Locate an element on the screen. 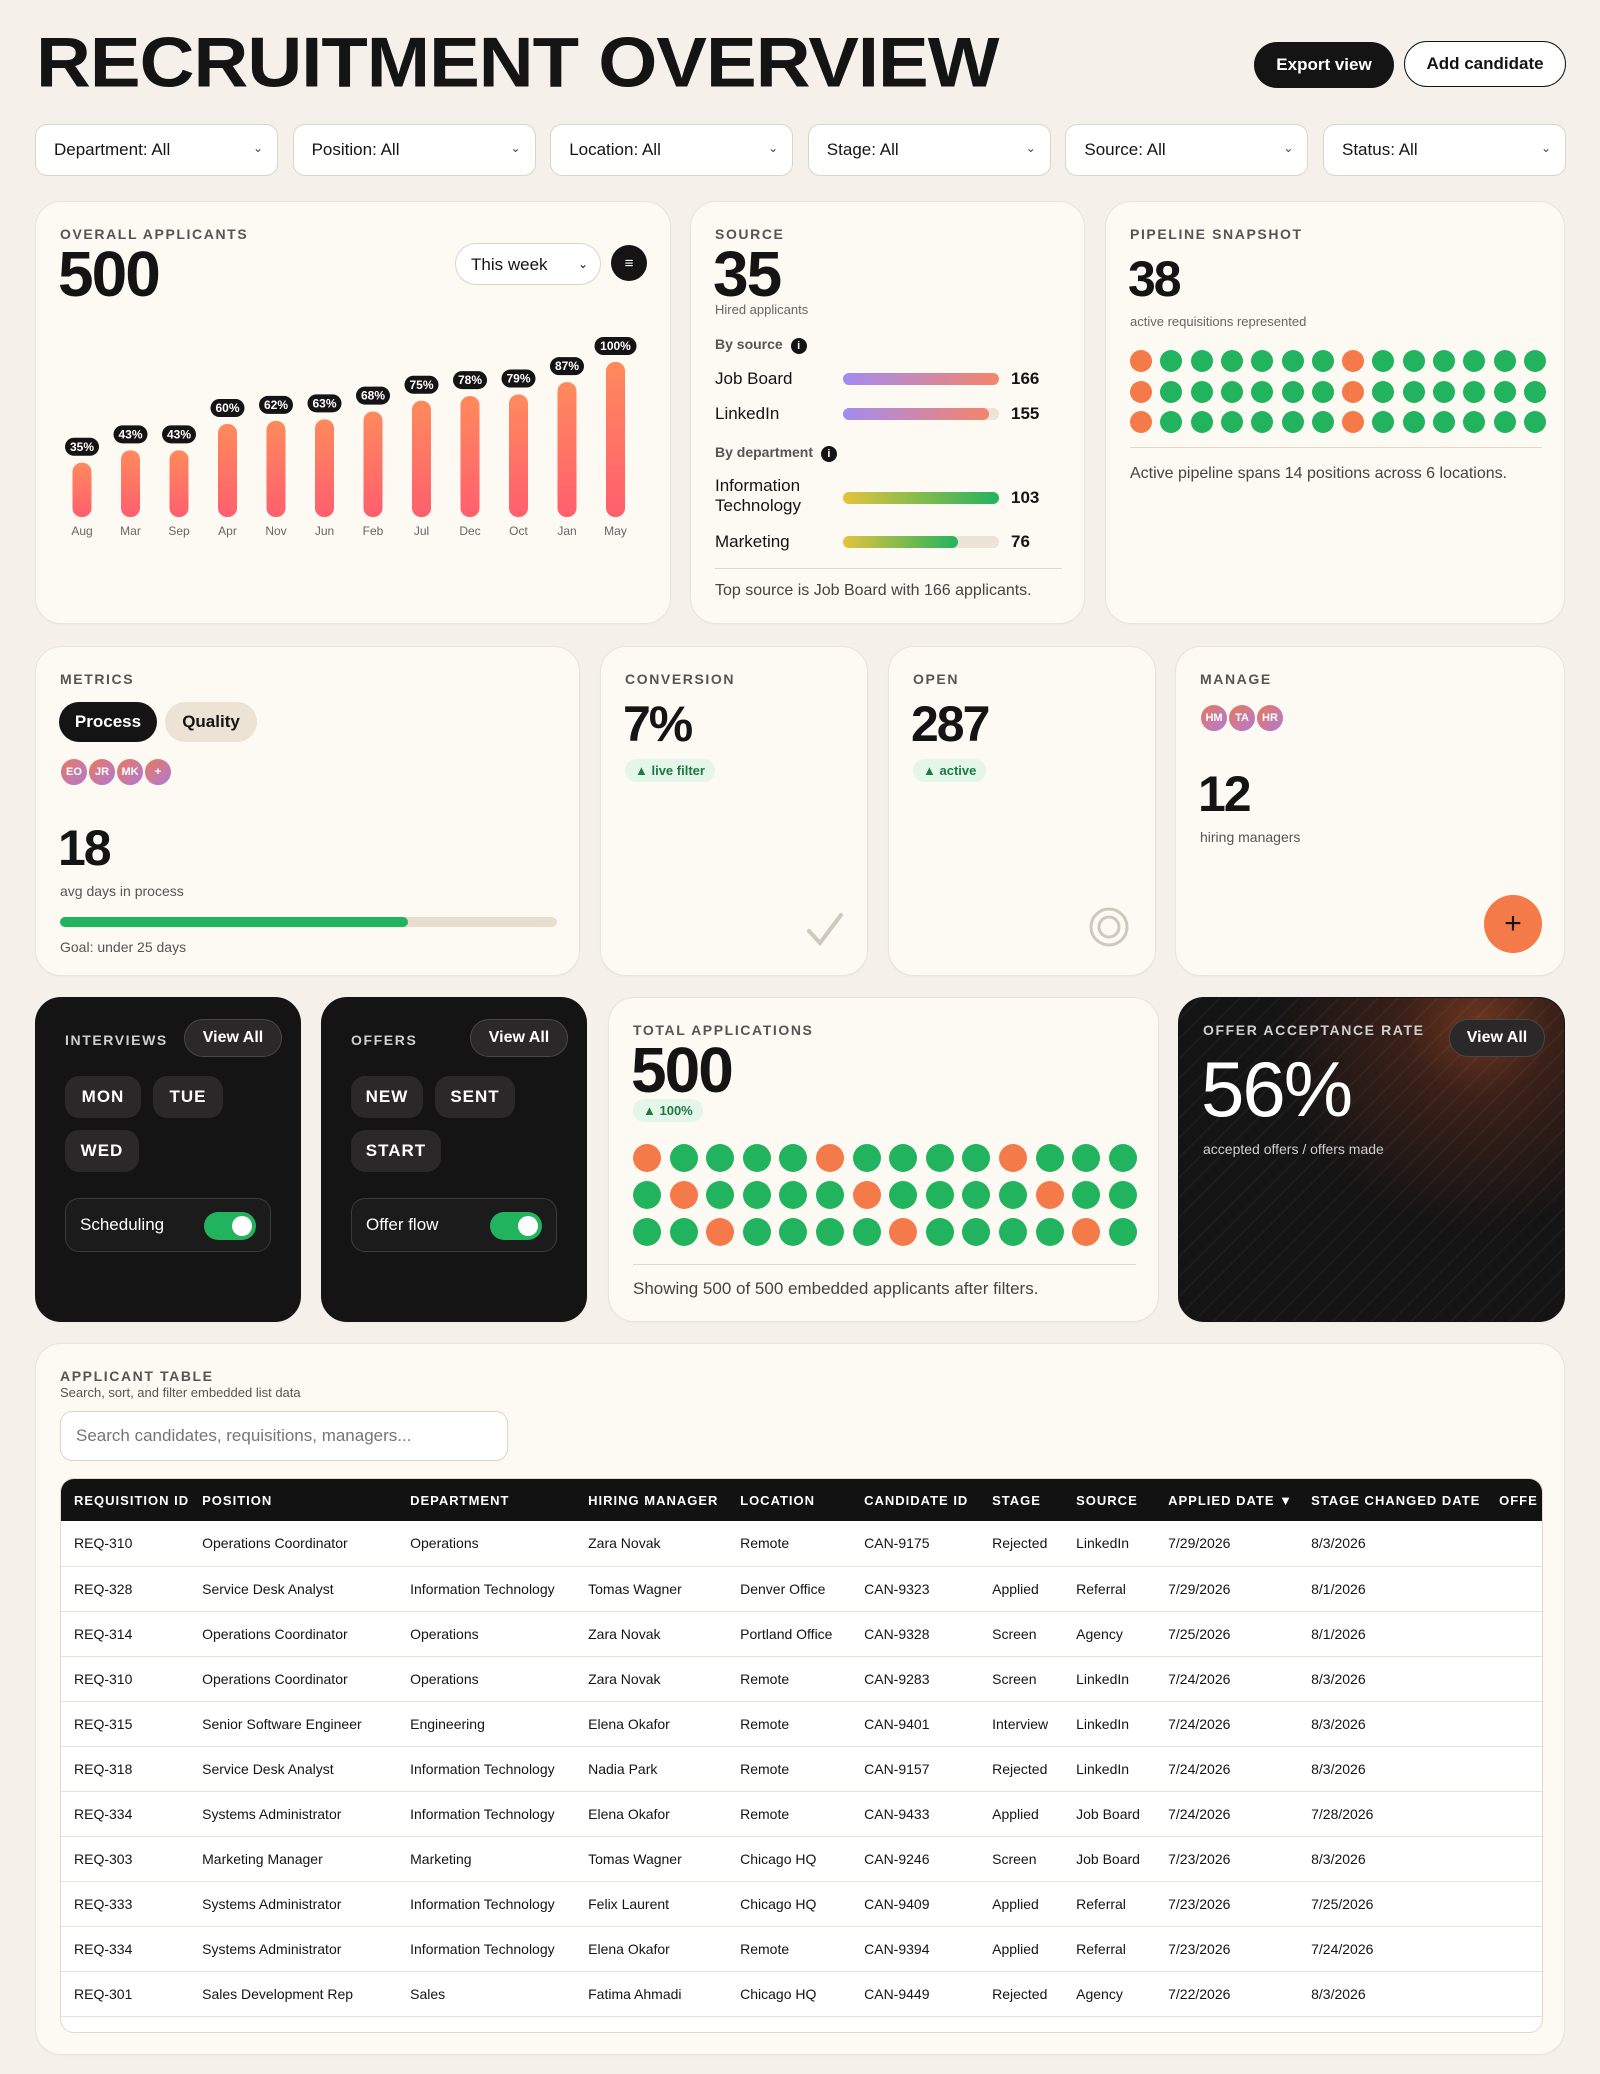 This screenshot has width=1600, height=2074. column-header: REQUISITION ID is located at coordinates (125, 1500).